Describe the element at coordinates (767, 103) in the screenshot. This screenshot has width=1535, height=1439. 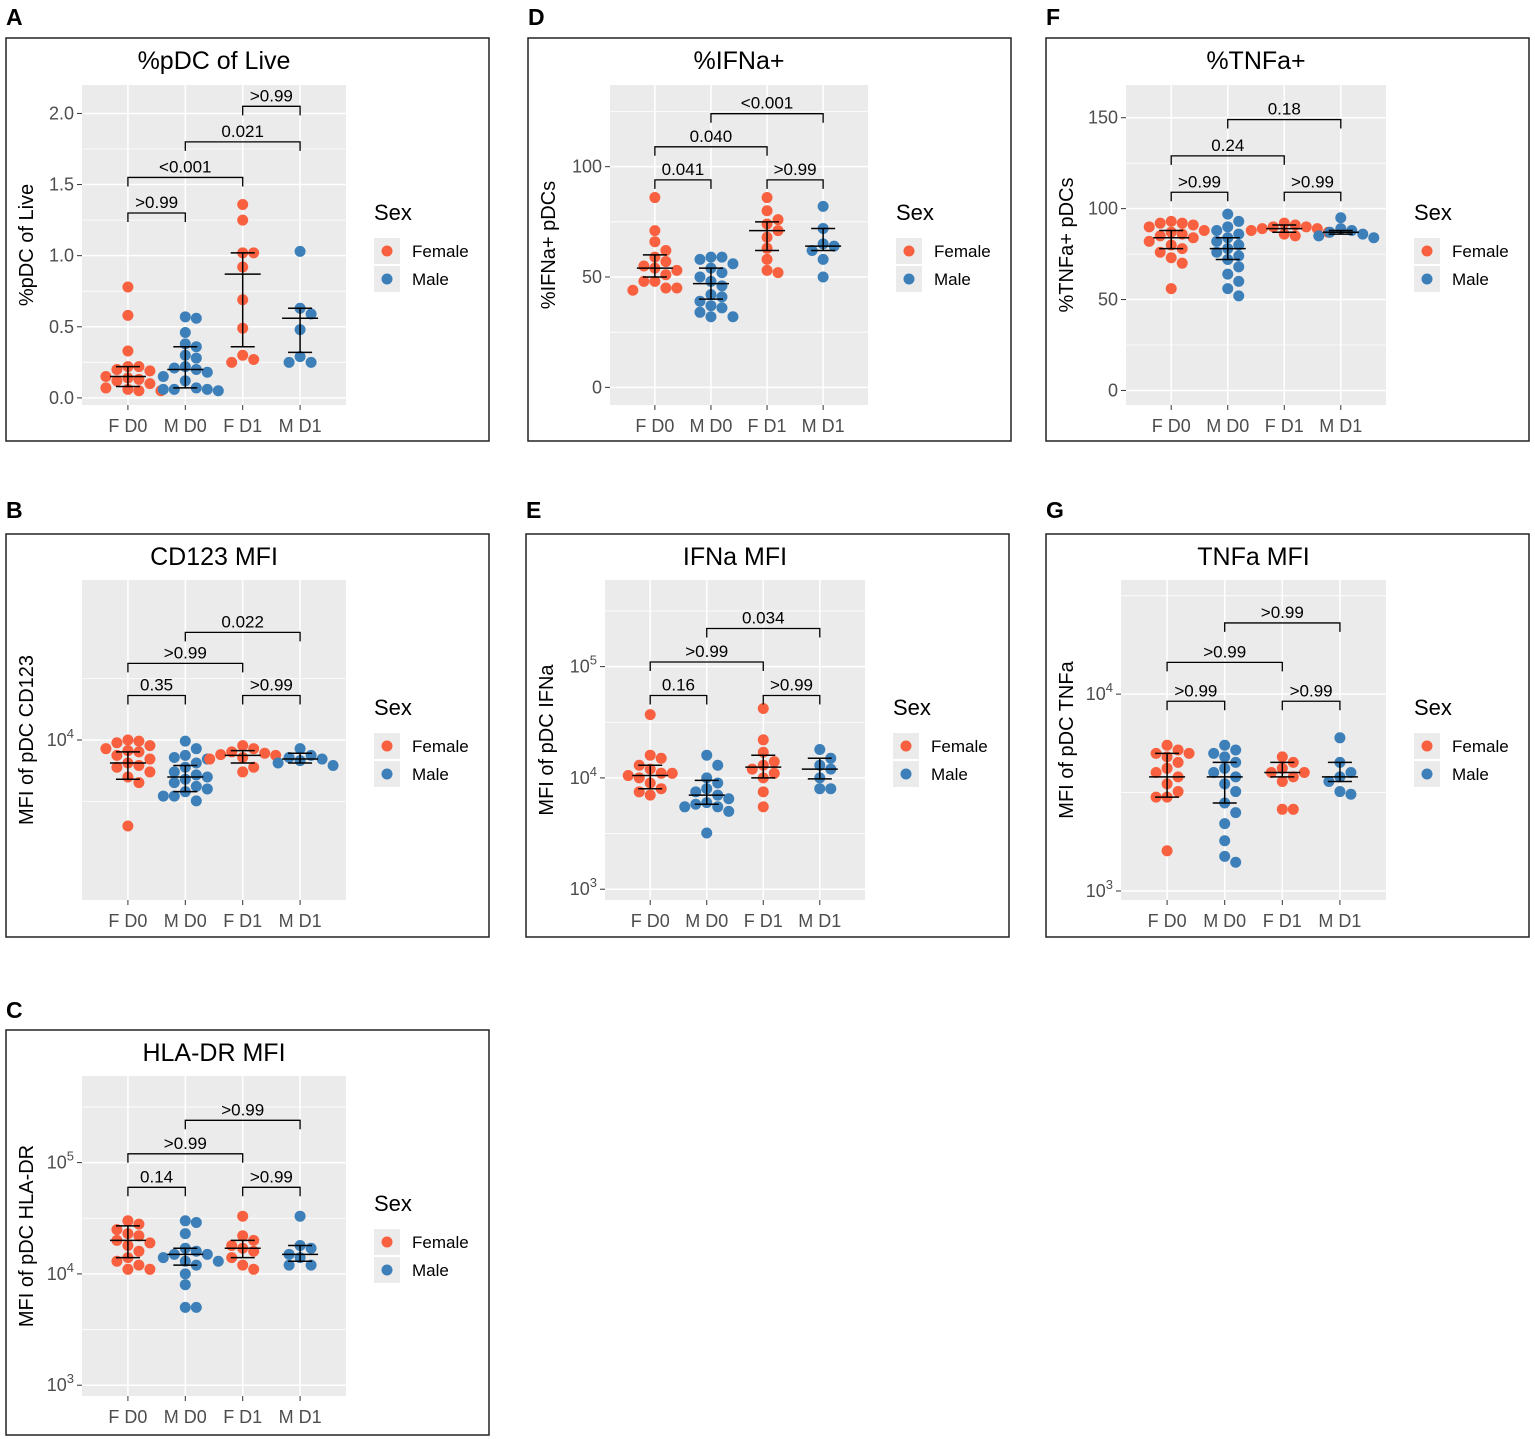
I see `p-value-label: <0.001` at that location.